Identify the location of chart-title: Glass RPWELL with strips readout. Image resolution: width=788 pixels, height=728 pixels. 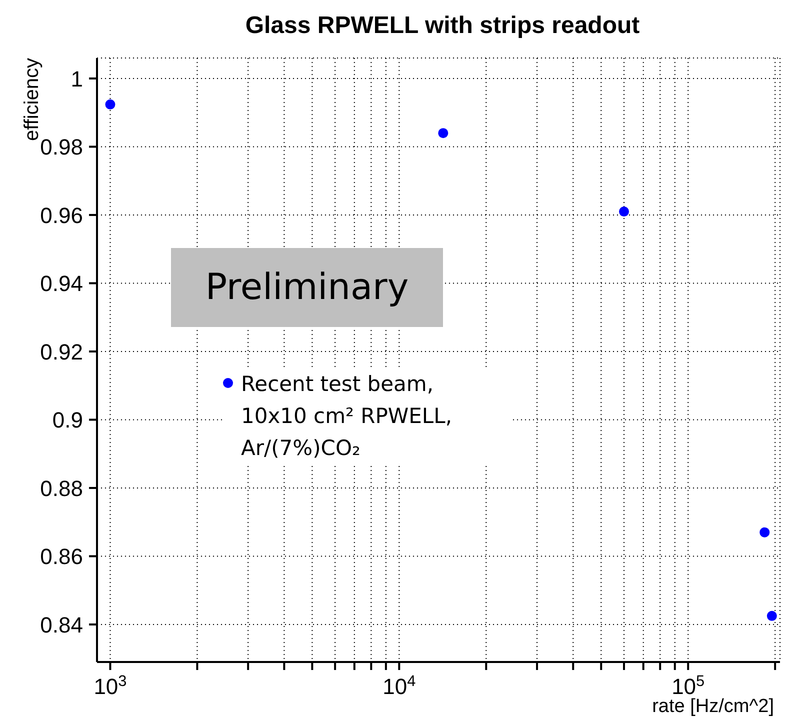
(442, 26).